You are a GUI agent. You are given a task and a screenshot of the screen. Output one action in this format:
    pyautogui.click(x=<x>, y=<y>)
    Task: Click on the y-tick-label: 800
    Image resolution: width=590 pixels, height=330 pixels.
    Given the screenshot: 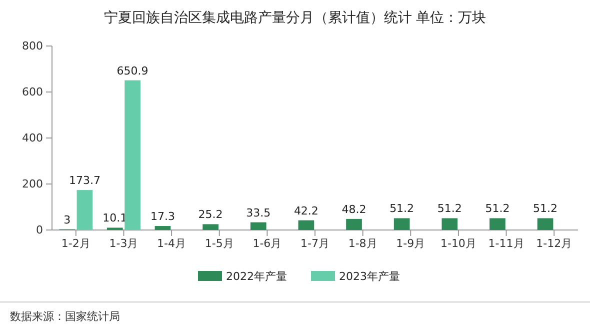 What is the action you would take?
    pyautogui.click(x=32, y=46)
    